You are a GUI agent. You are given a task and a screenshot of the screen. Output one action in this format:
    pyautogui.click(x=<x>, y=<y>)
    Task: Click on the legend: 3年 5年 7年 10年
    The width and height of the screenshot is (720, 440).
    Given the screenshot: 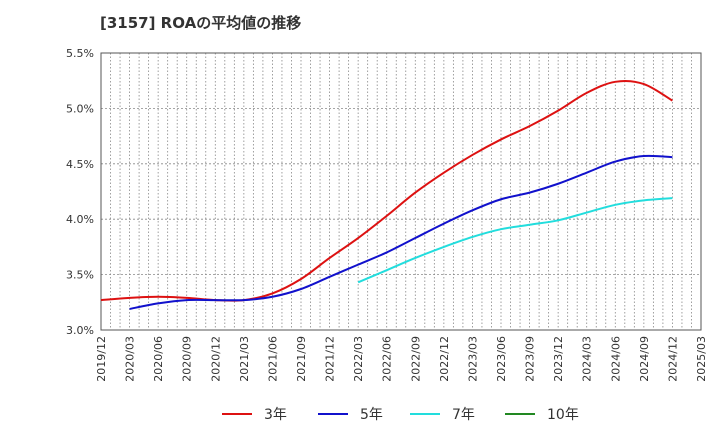 What is the action you would take?
    pyautogui.click(x=400, y=415)
    